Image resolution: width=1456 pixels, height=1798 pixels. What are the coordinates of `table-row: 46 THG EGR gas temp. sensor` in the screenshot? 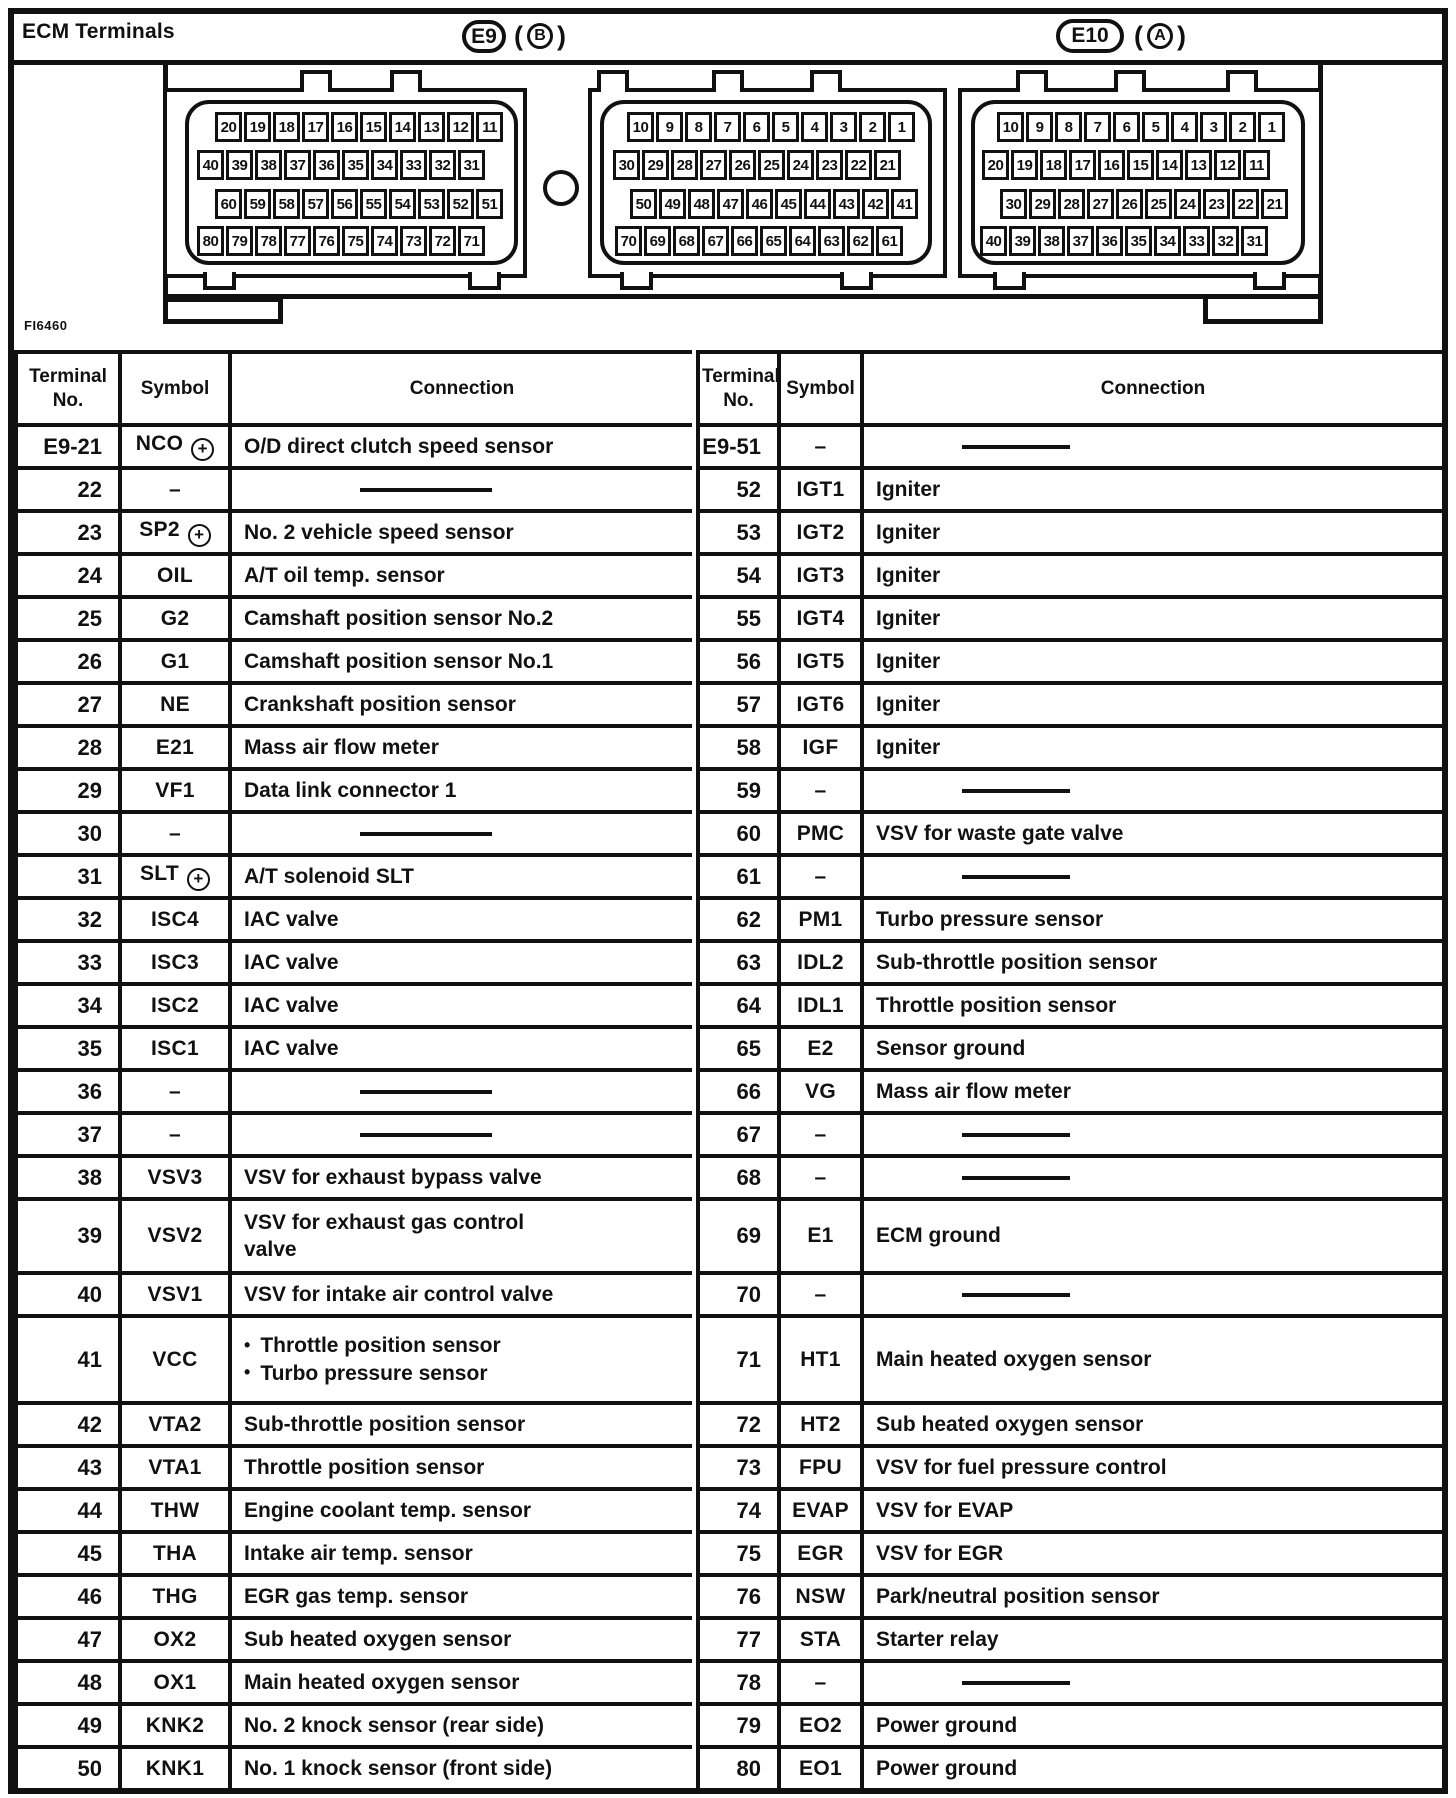 It's located at (353, 1596).